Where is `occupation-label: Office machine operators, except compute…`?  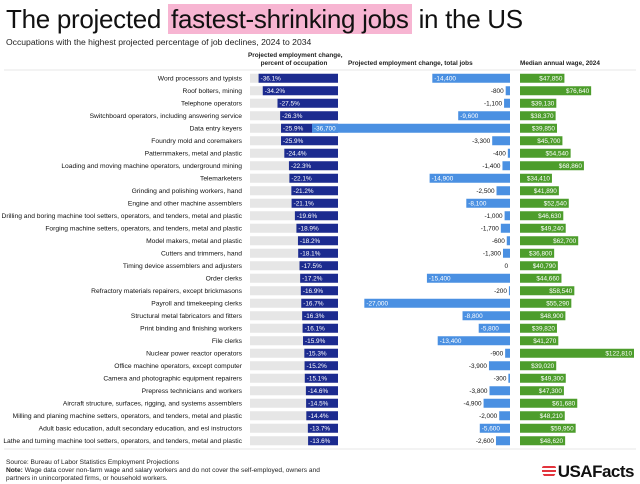 occupation-label: Office machine operators, except compute… is located at coordinates (178, 366).